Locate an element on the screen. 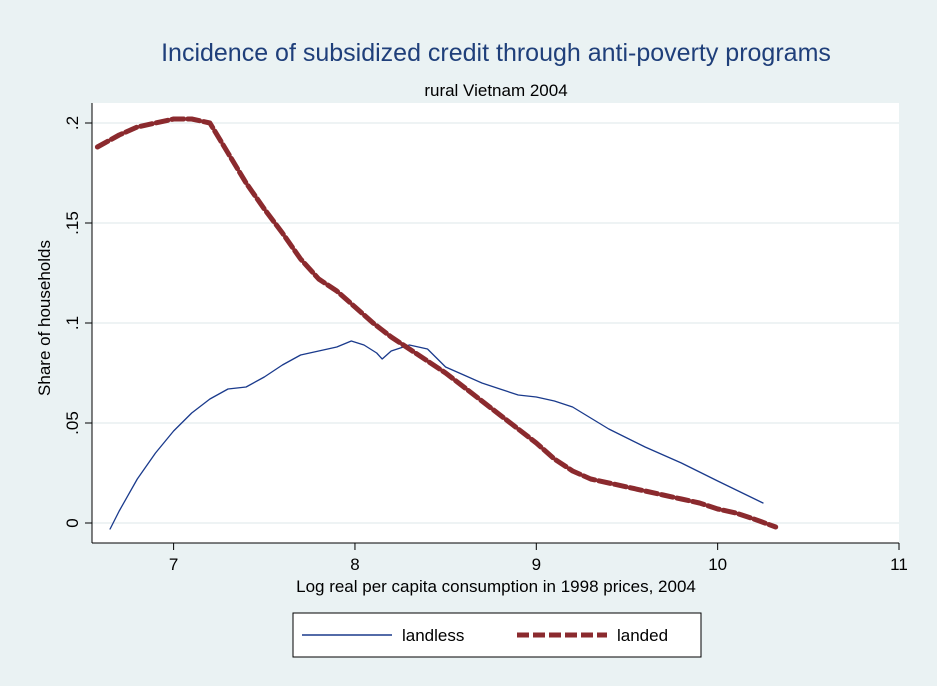  y-axis-label: Share of households is located at coordinates (44, 318).